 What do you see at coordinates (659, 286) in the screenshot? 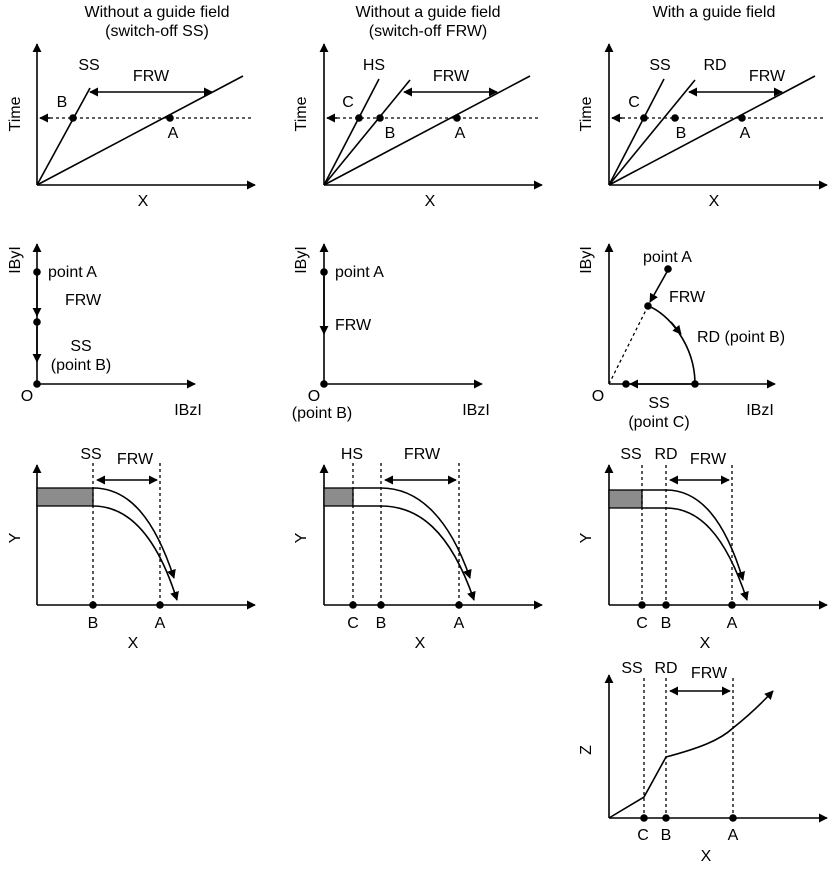
I see `frw-path-arrow` at bounding box center [659, 286].